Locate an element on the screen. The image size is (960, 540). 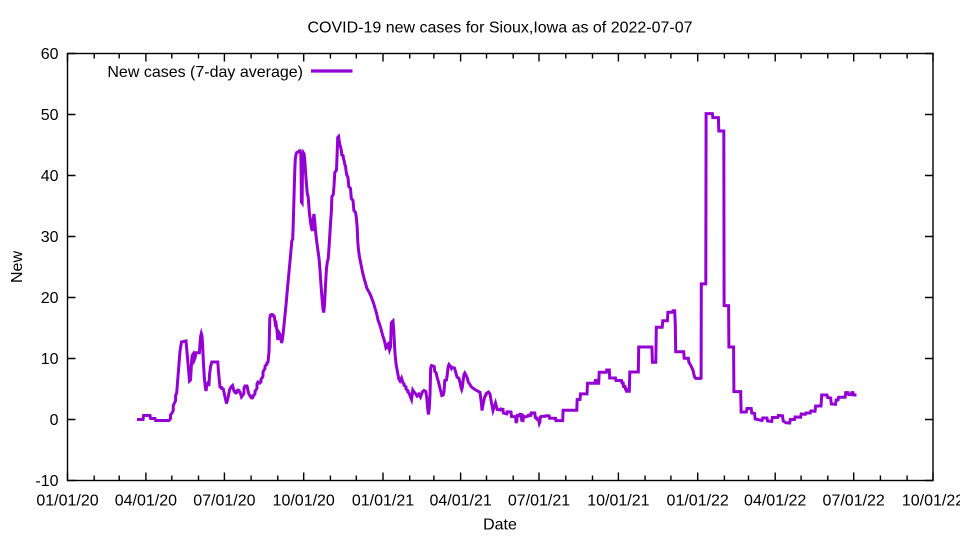
svg-text: 30 is located at coordinates (50, 237).